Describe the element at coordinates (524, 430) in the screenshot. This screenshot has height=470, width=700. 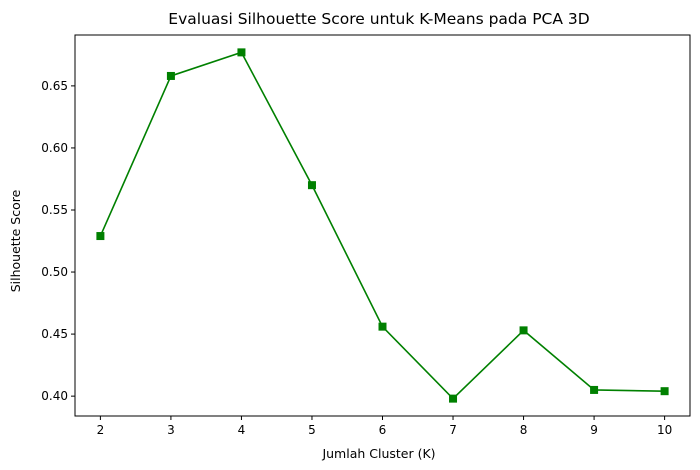
I see `x-tick-label: 8` at that location.